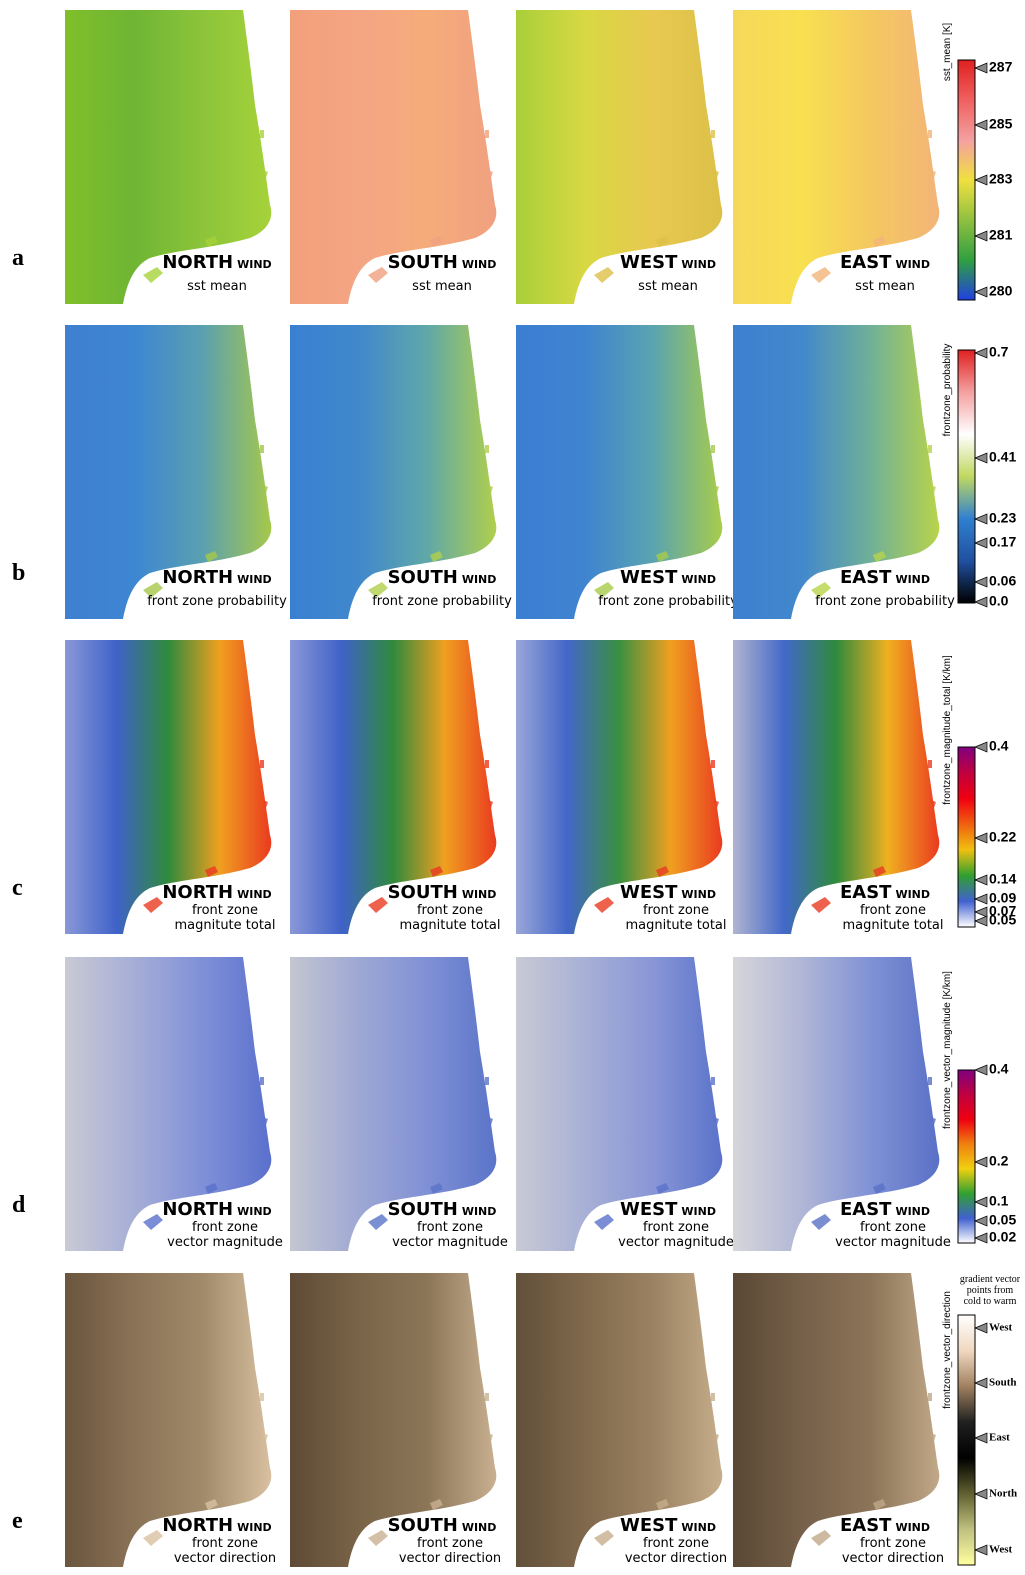 The height and width of the screenshot is (1575, 1025). Describe the element at coordinates (990, 1301) in the screenshot. I see `colorbar-note: cold to warm` at that location.